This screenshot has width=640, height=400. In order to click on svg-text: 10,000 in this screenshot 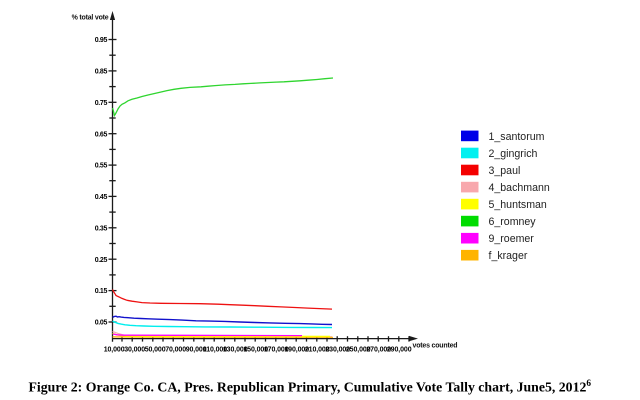, I will do `click(114, 350)`.